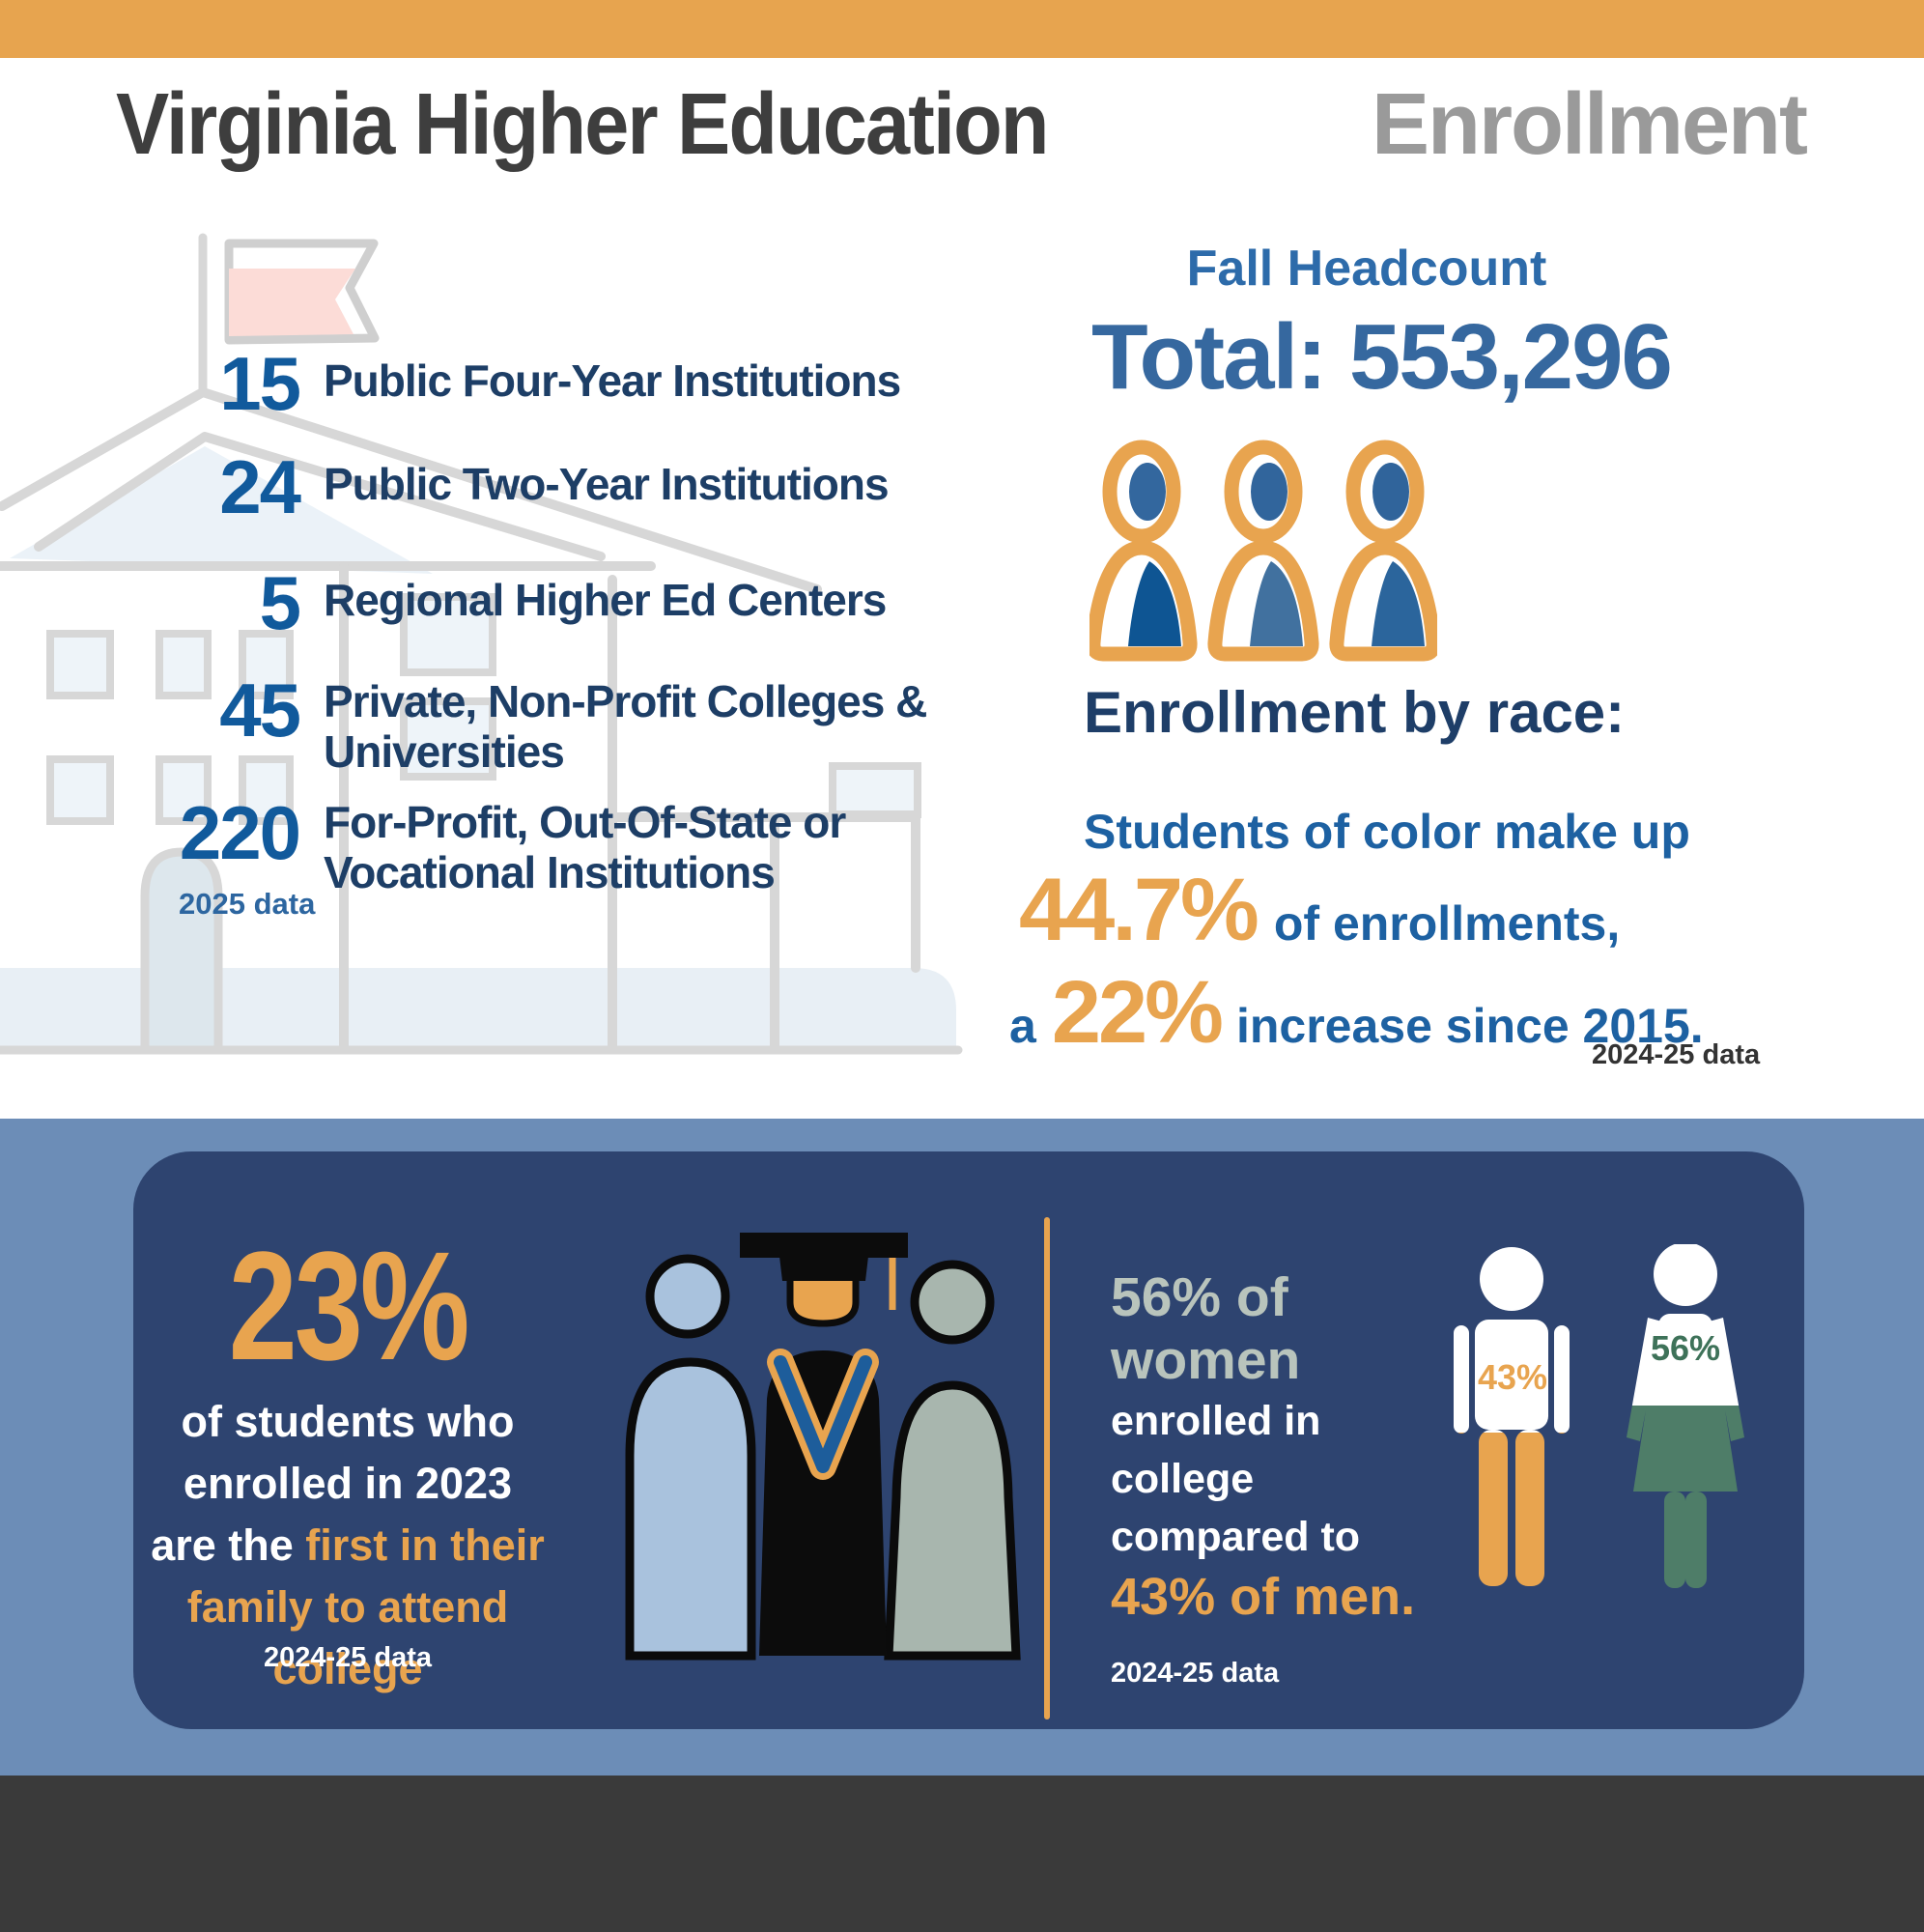 This screenshot has height=1932, width=1924. What do you see at coordinates (444, 751) in the screenshot?
I see `stat-label-line: Universities` at bounding box center [444, 751].